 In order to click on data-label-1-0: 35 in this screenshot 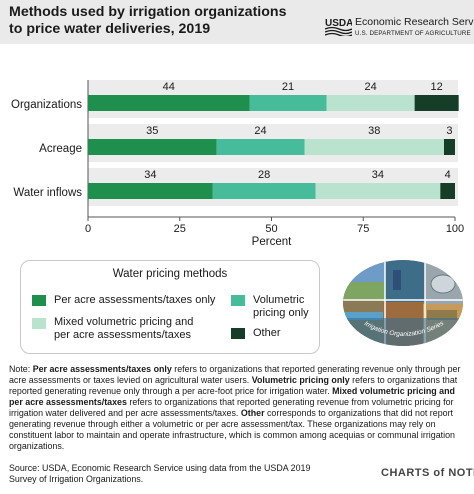, I will do `click(152, 131)`.